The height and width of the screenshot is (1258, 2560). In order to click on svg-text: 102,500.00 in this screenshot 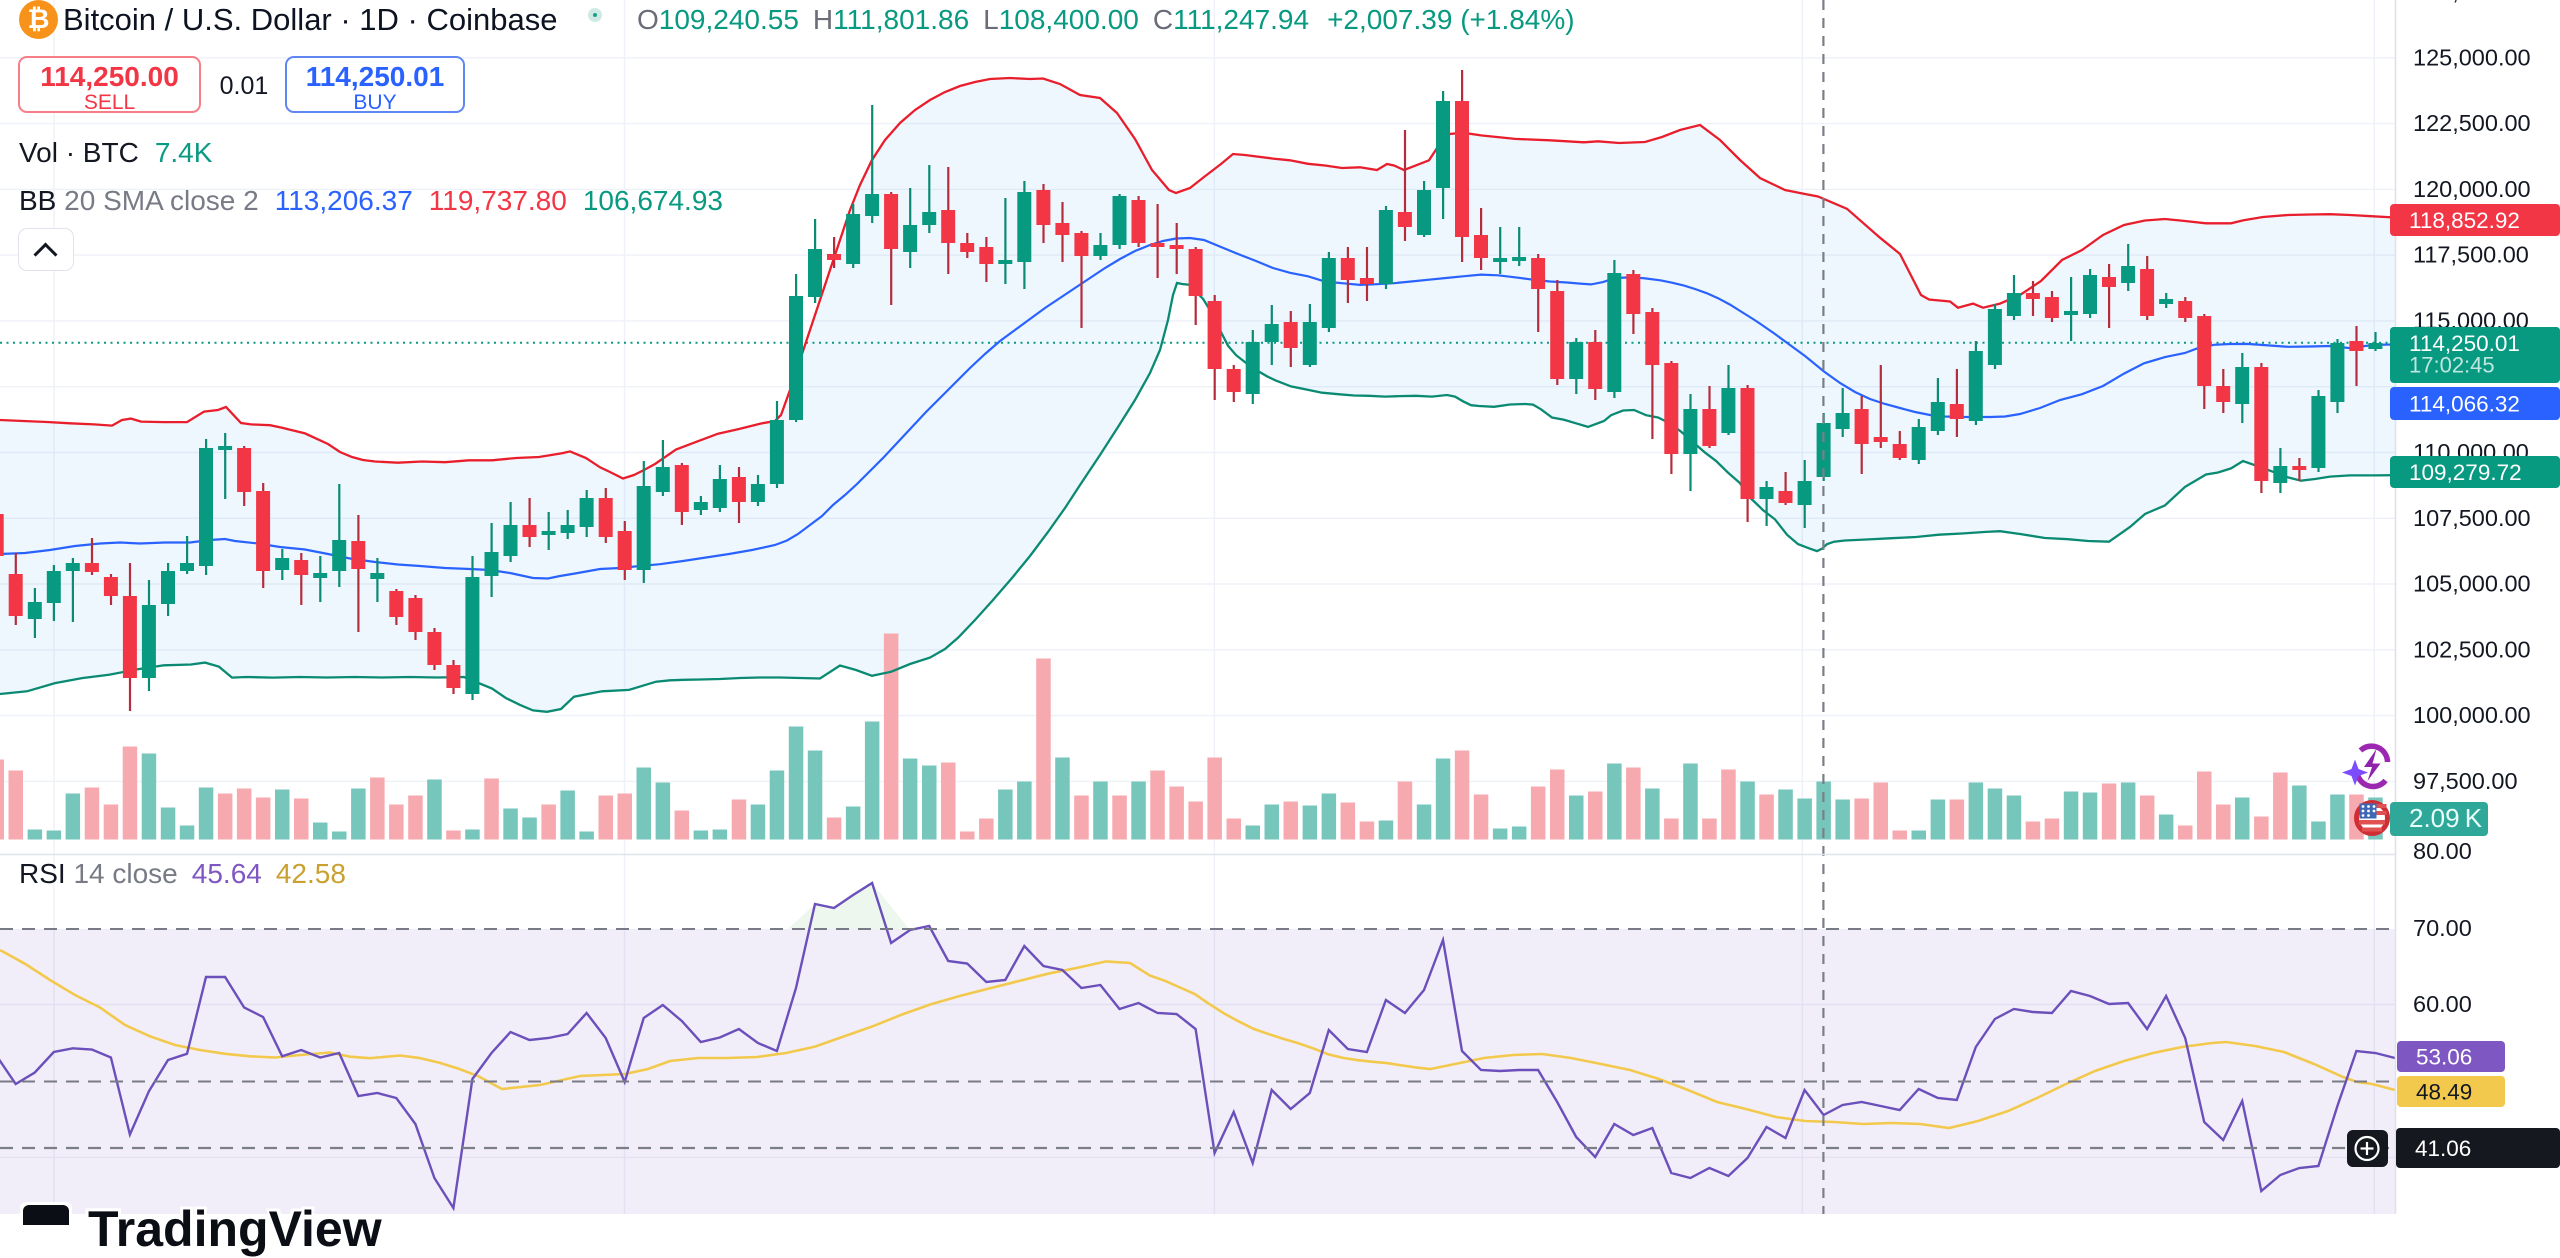, I will do `click(2472, 649)`.